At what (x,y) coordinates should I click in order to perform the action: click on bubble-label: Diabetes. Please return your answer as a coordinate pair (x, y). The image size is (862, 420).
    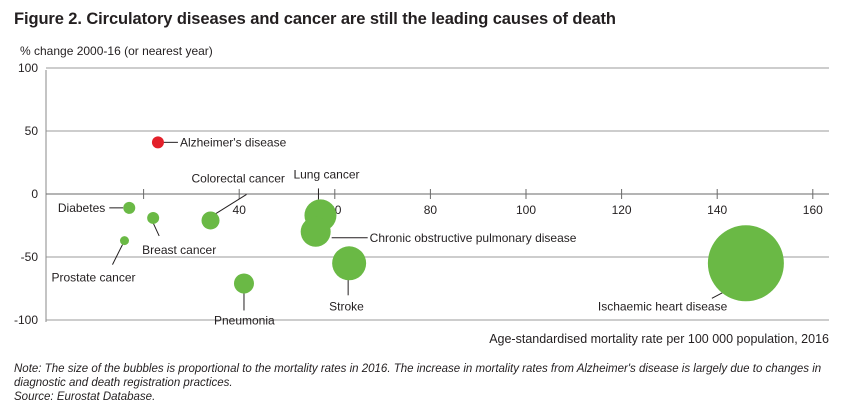
    Looking at the image, I should click on (81, 208).